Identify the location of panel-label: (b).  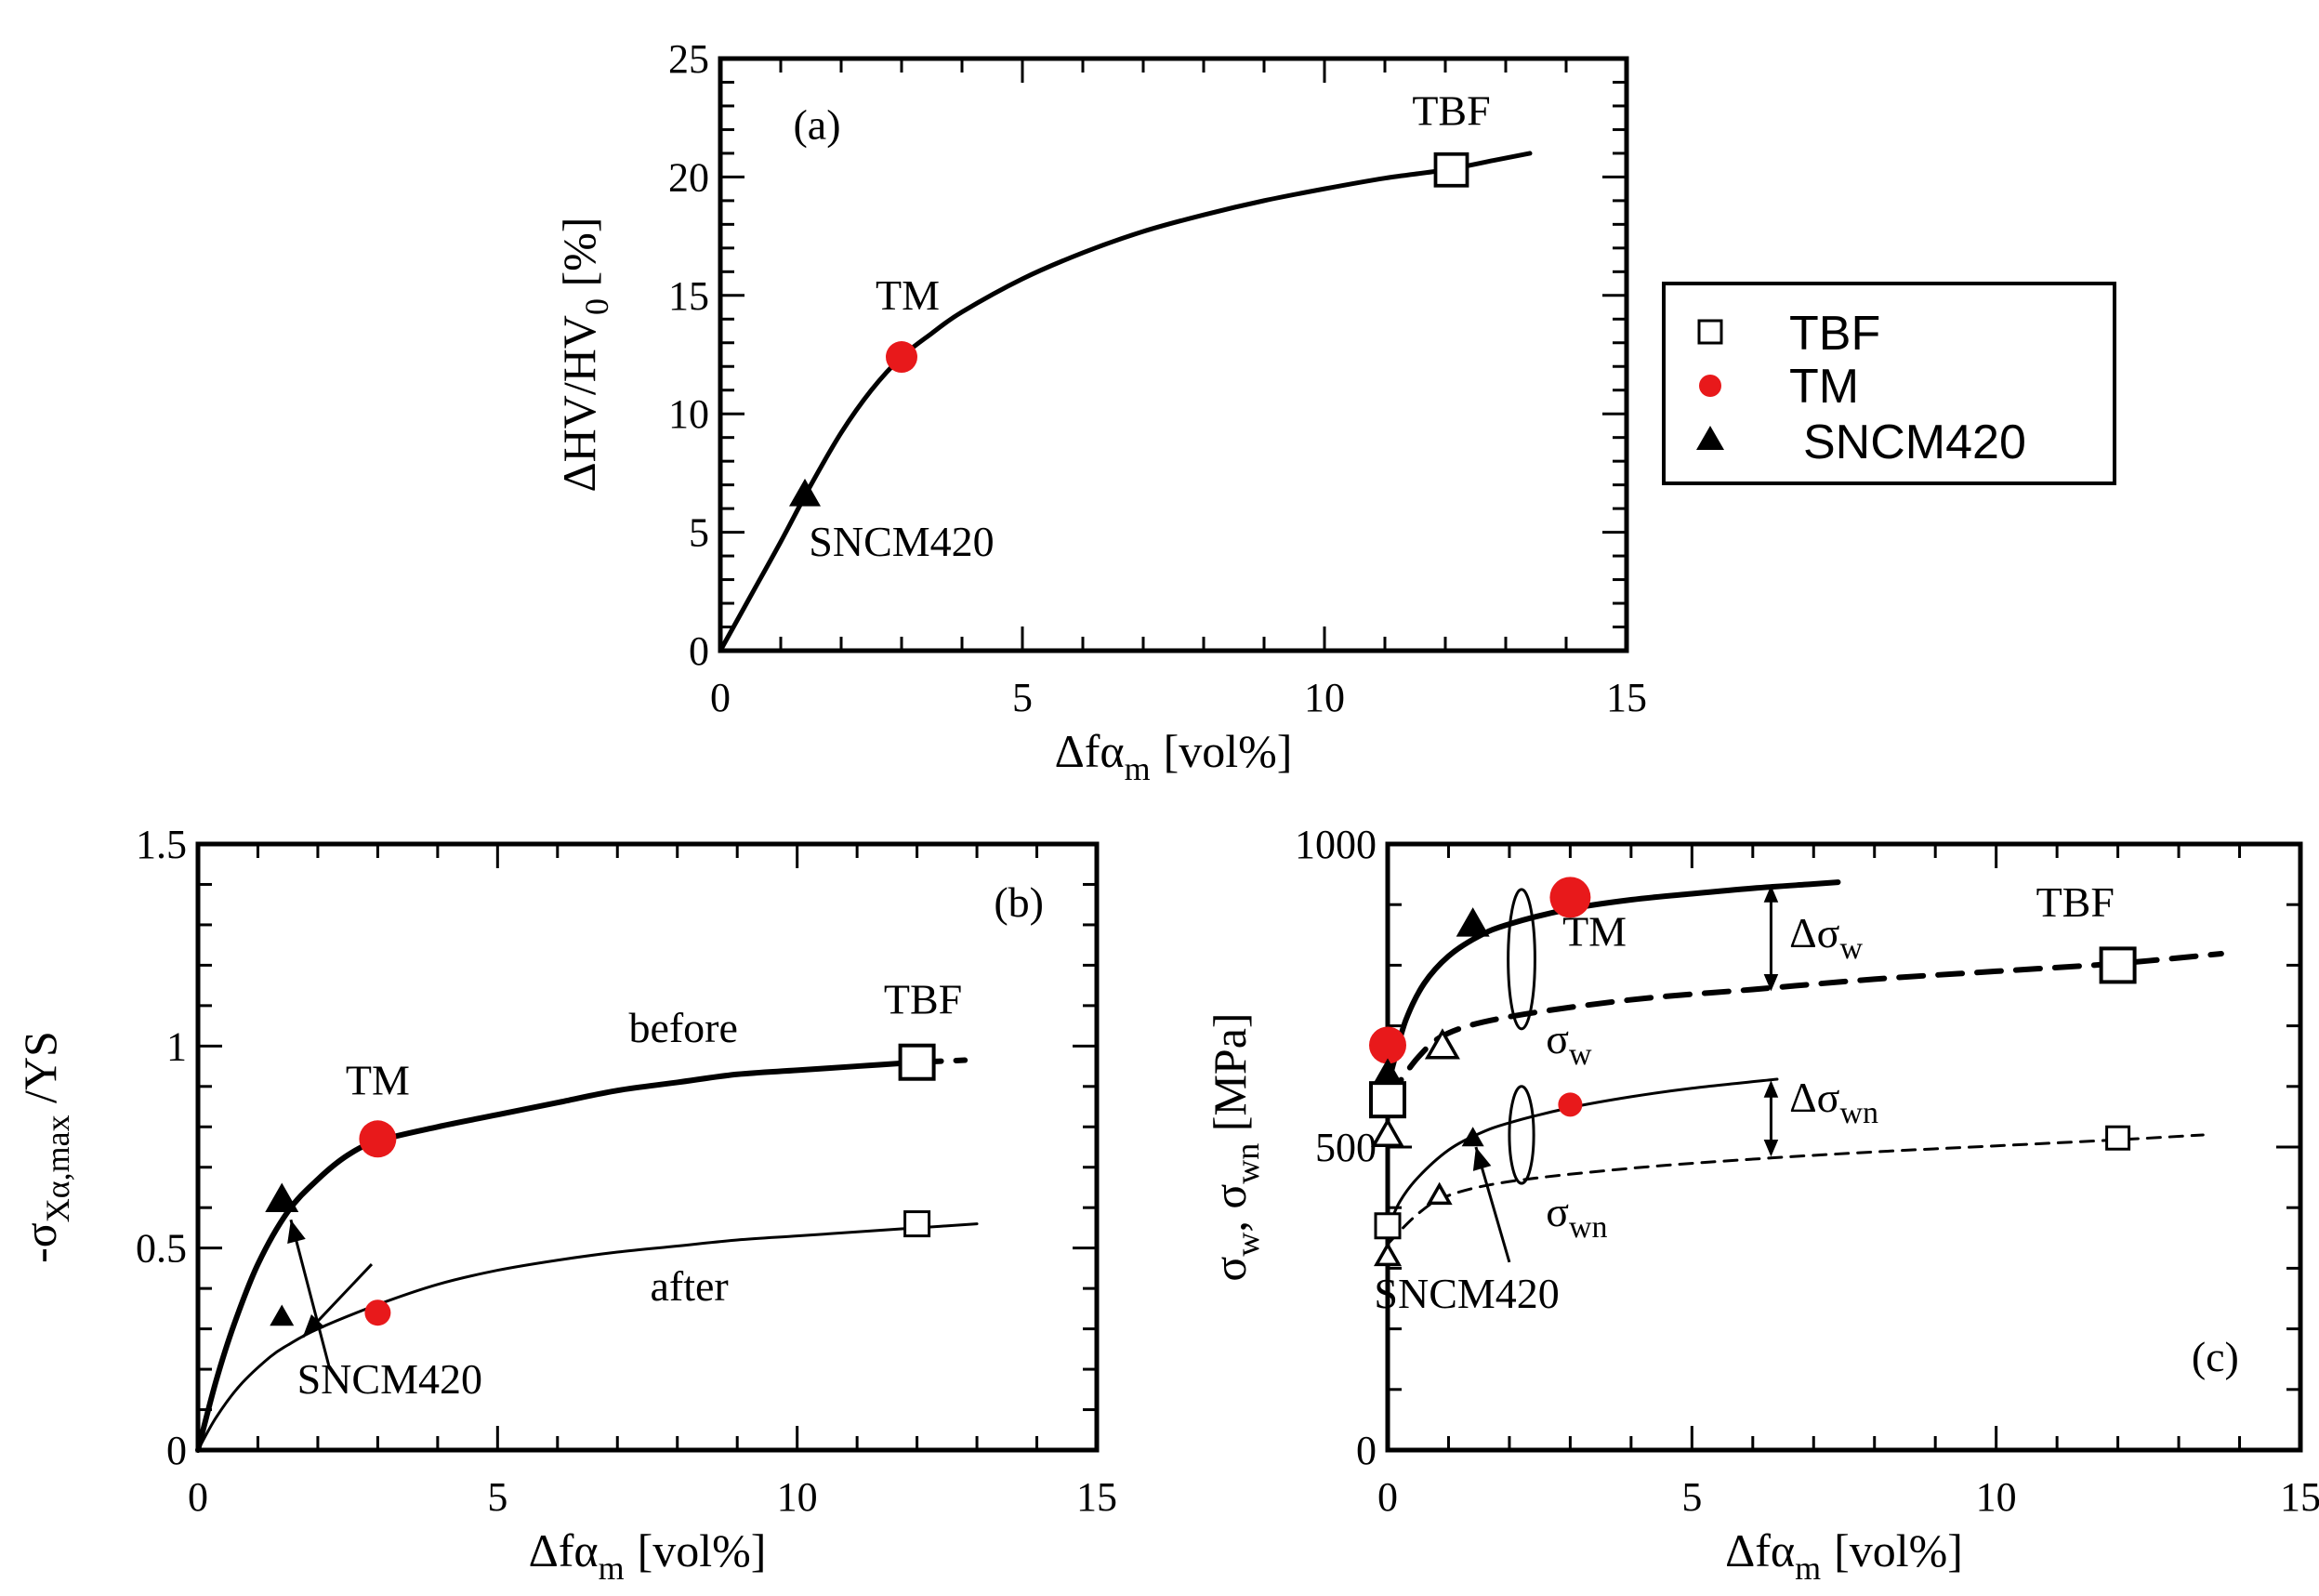
(1019, 902).